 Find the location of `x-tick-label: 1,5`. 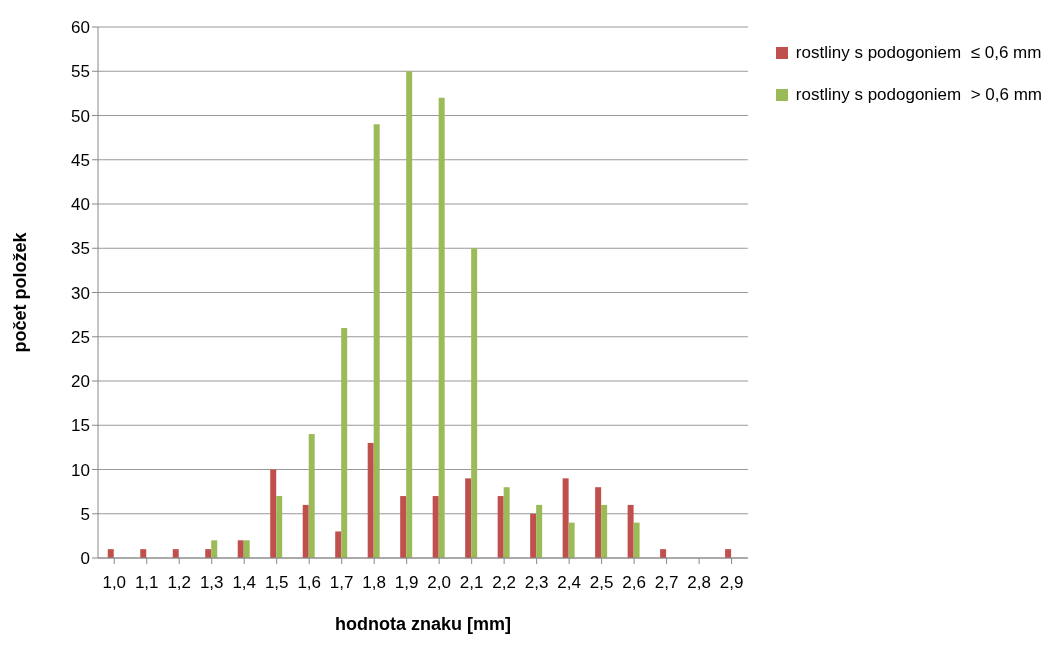

x-tick-label: 1,5 is located at coordinates (276, 583).